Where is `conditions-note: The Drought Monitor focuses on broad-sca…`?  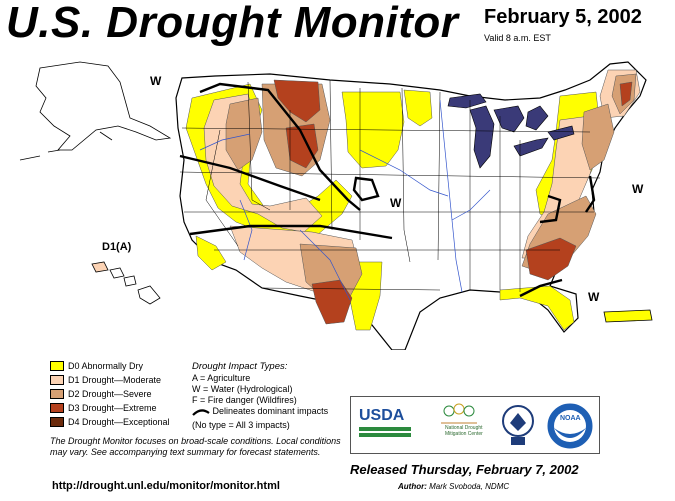
conditions-note: The Drought Monitor focuses on broad-sca… is located at coordinates (195, 446).